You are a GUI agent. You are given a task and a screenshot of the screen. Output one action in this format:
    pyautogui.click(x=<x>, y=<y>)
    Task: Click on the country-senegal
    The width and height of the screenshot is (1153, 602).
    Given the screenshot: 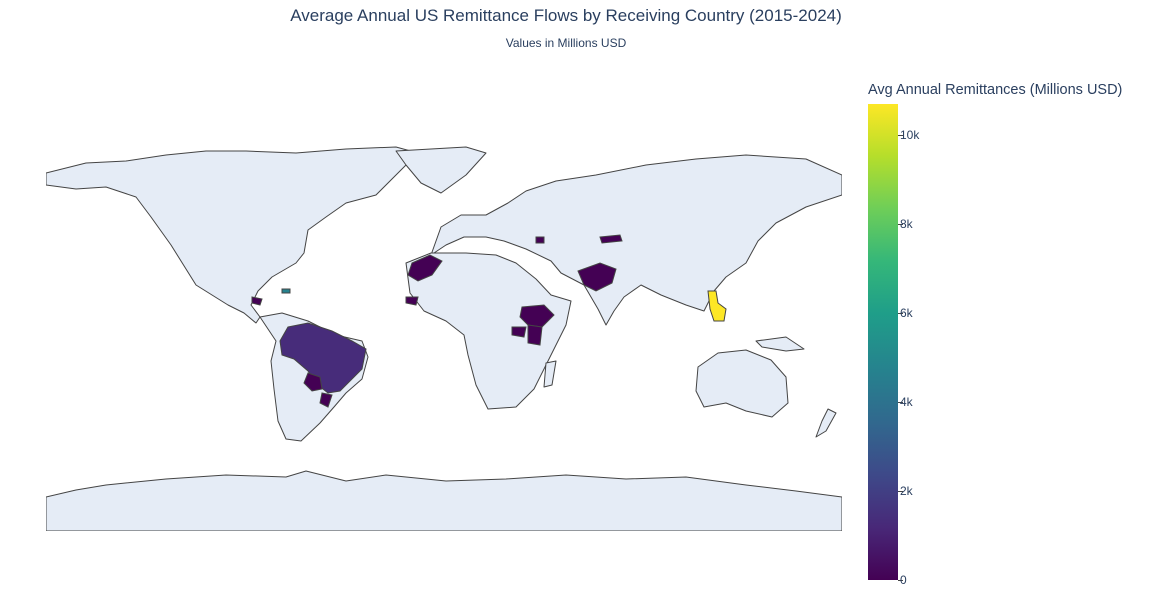 What is the action you would take?
    pyautogui.click(x=412, y=301)
    